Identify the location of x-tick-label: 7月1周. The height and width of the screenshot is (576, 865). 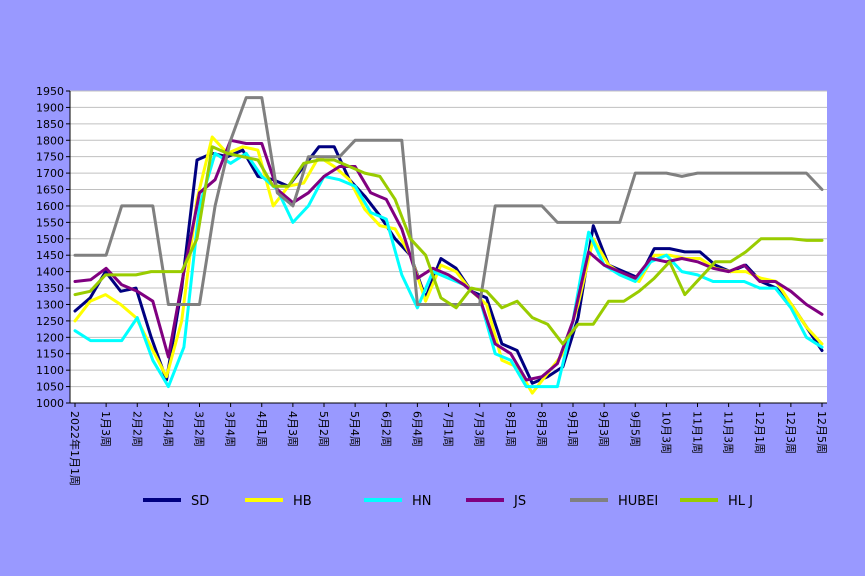
(448, 429).